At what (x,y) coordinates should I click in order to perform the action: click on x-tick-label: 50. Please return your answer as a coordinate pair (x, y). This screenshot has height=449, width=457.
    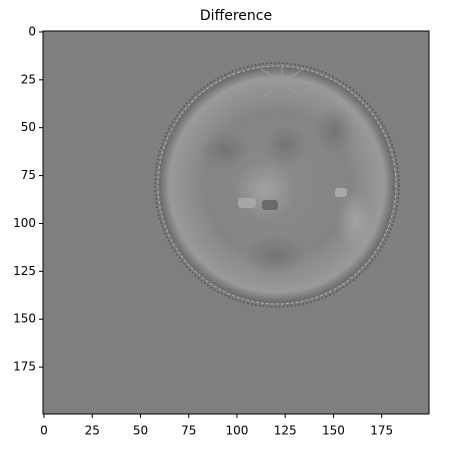
    Looking at the image, I should click on (140, 431).